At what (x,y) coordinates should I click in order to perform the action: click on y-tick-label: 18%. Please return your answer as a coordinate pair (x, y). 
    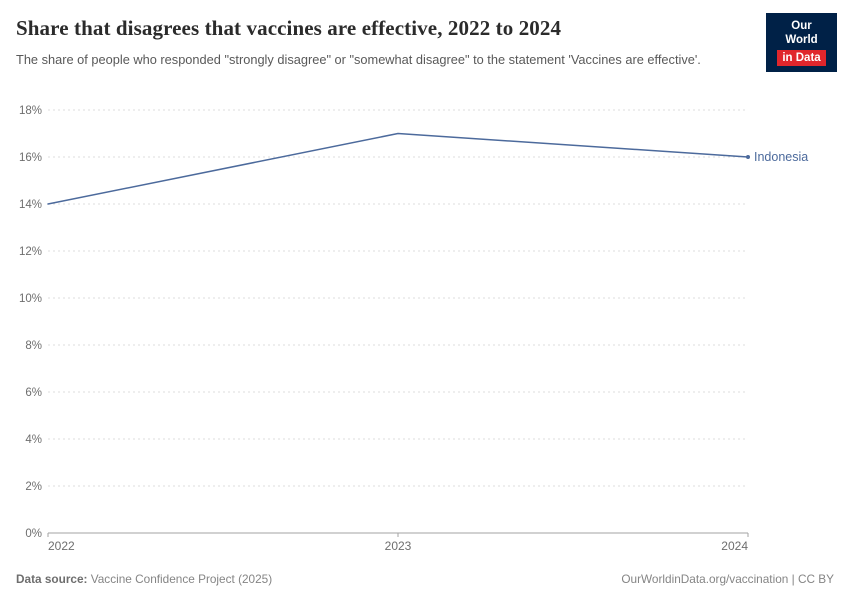
    Looking at the image, I should click on (30, 111).